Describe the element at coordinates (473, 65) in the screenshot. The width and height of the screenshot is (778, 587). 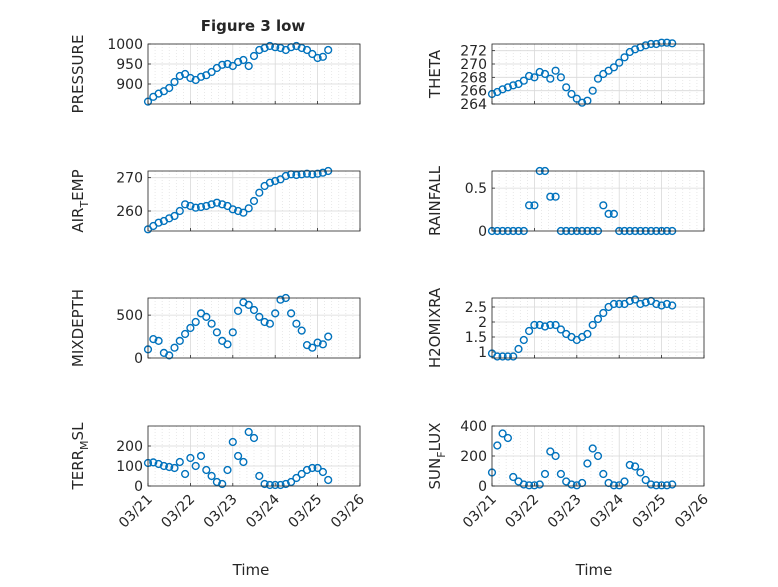
I see `y-tick-label: 270` at that location.